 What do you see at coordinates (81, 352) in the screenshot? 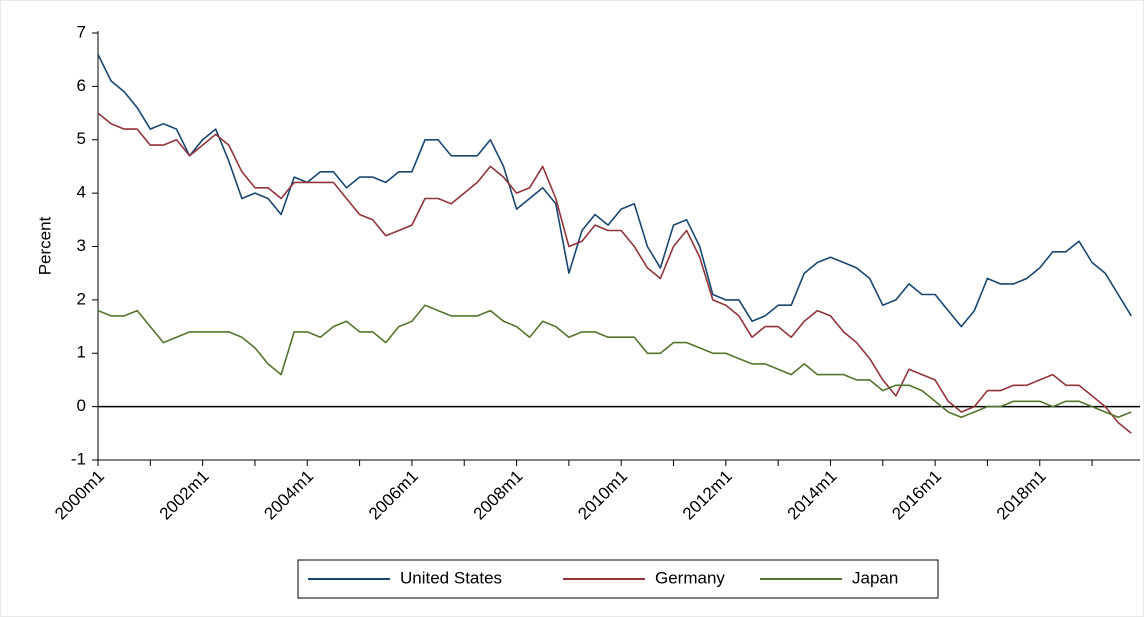
I see `y-tick-label: 1` at bounding box center [81, 352].